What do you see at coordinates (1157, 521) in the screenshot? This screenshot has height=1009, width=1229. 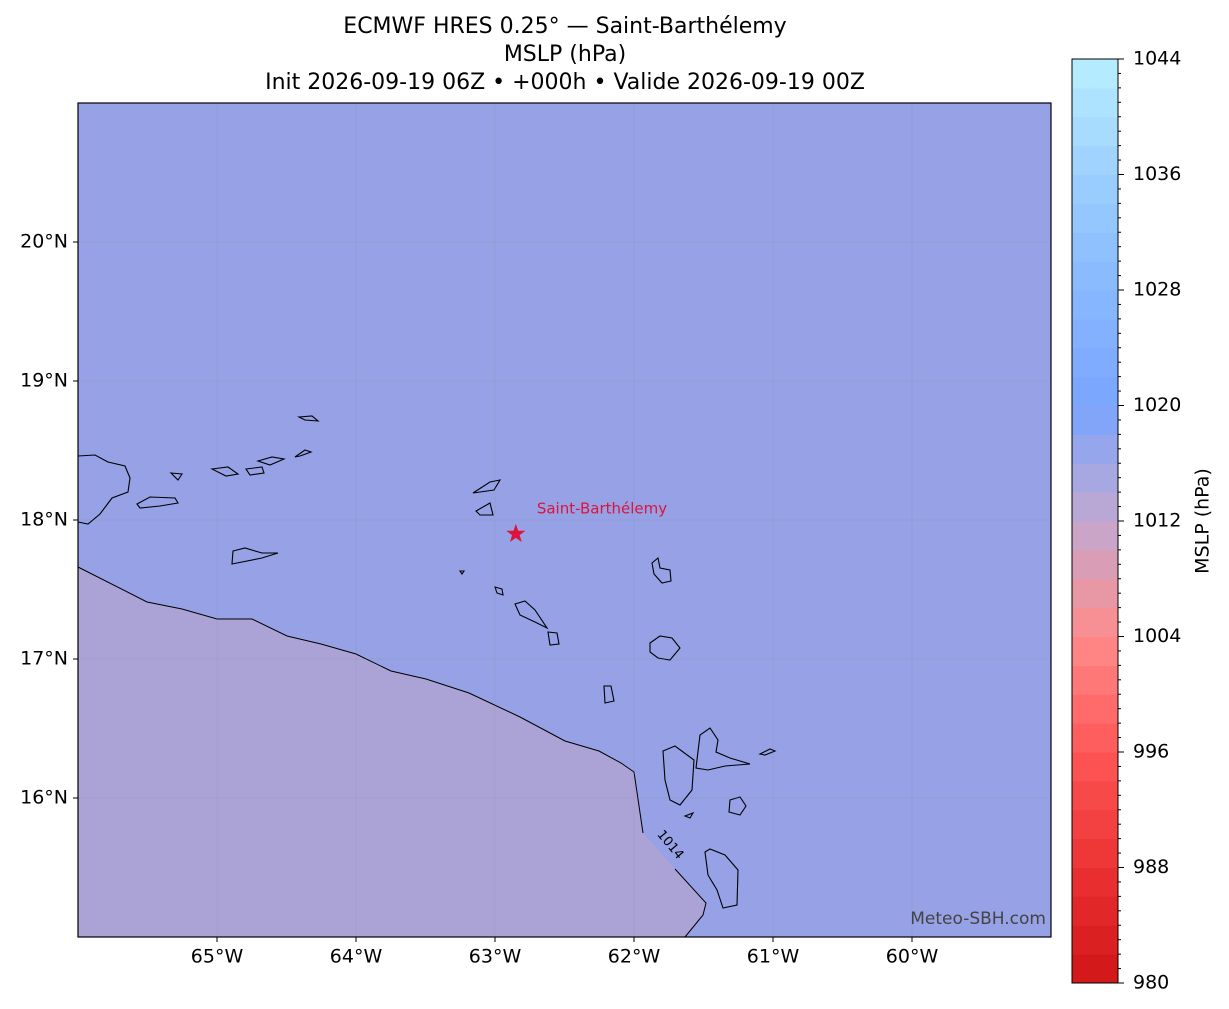 I see `colorbar-tick-label: 1012` at bounding box center [1157, 521].